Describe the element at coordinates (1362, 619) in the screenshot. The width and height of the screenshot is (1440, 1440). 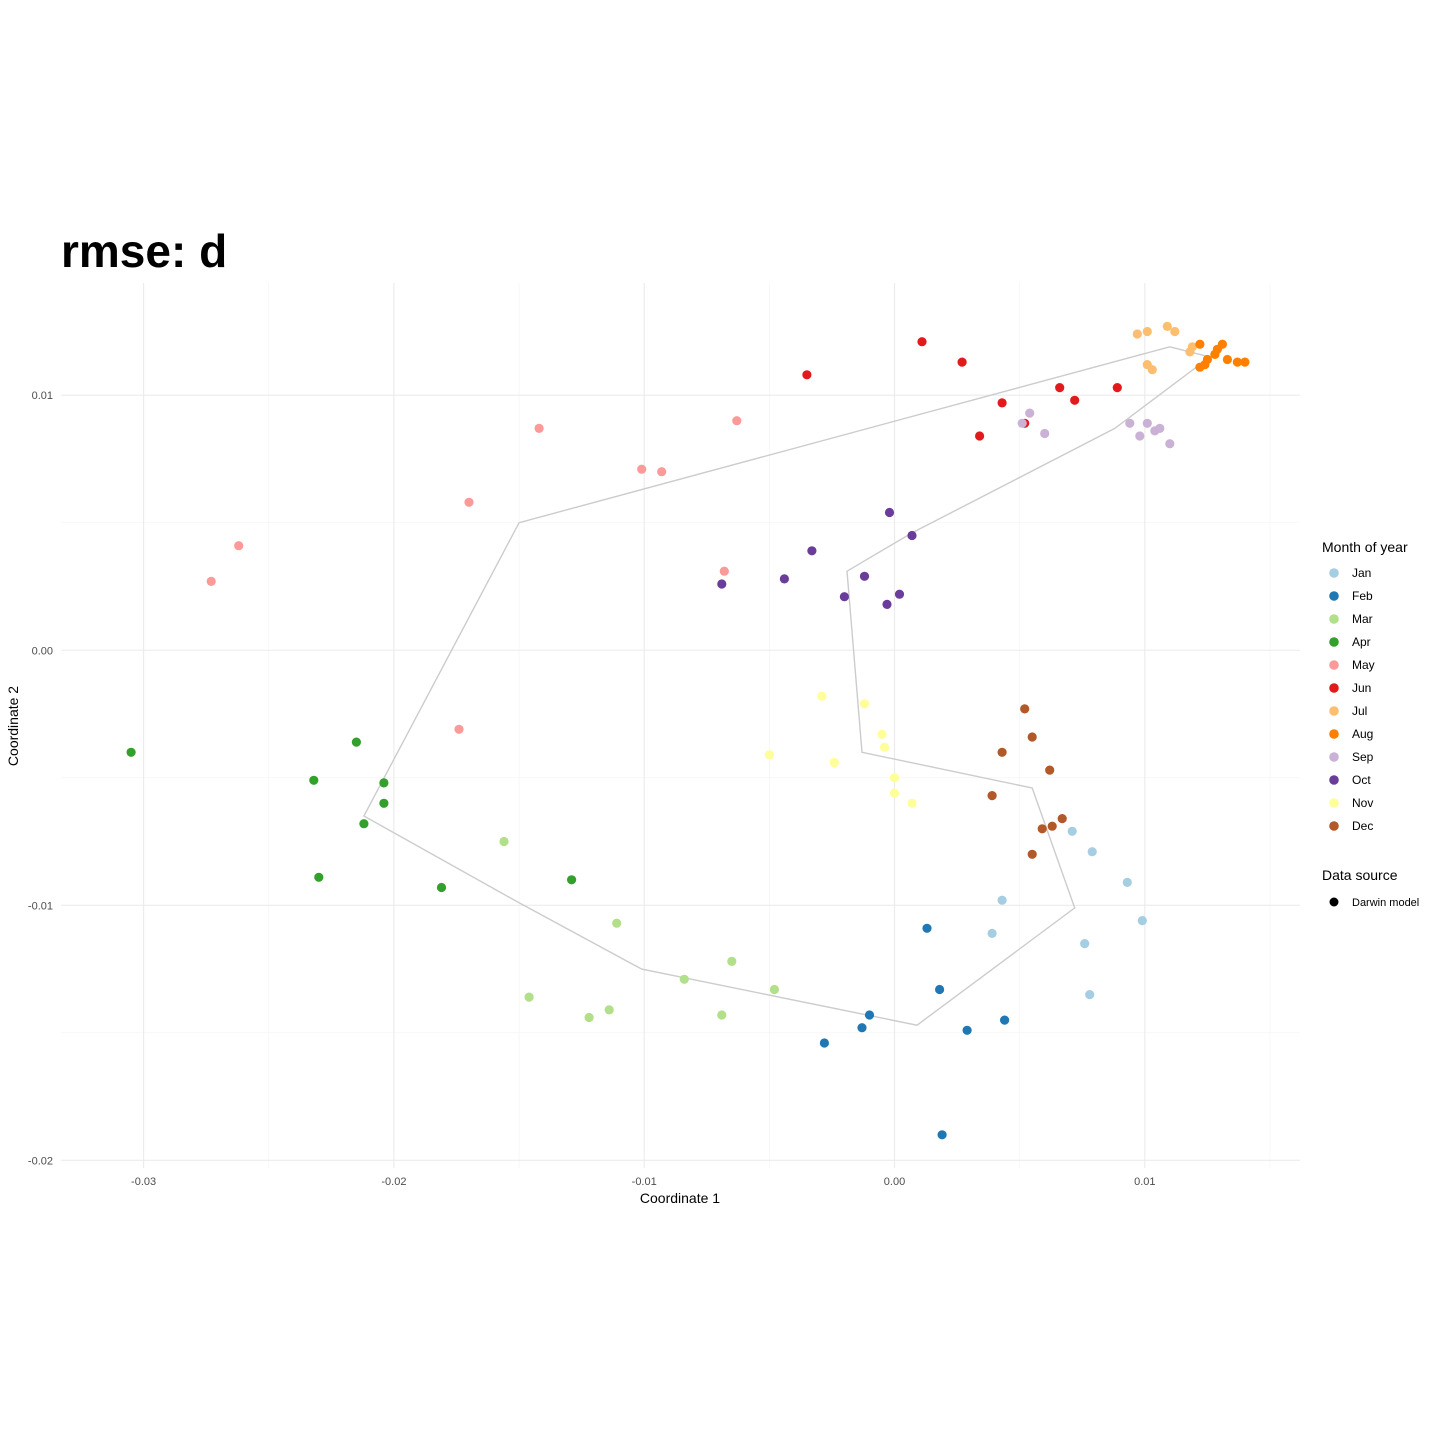
I see `legend-label-mar: Mar` at that location.